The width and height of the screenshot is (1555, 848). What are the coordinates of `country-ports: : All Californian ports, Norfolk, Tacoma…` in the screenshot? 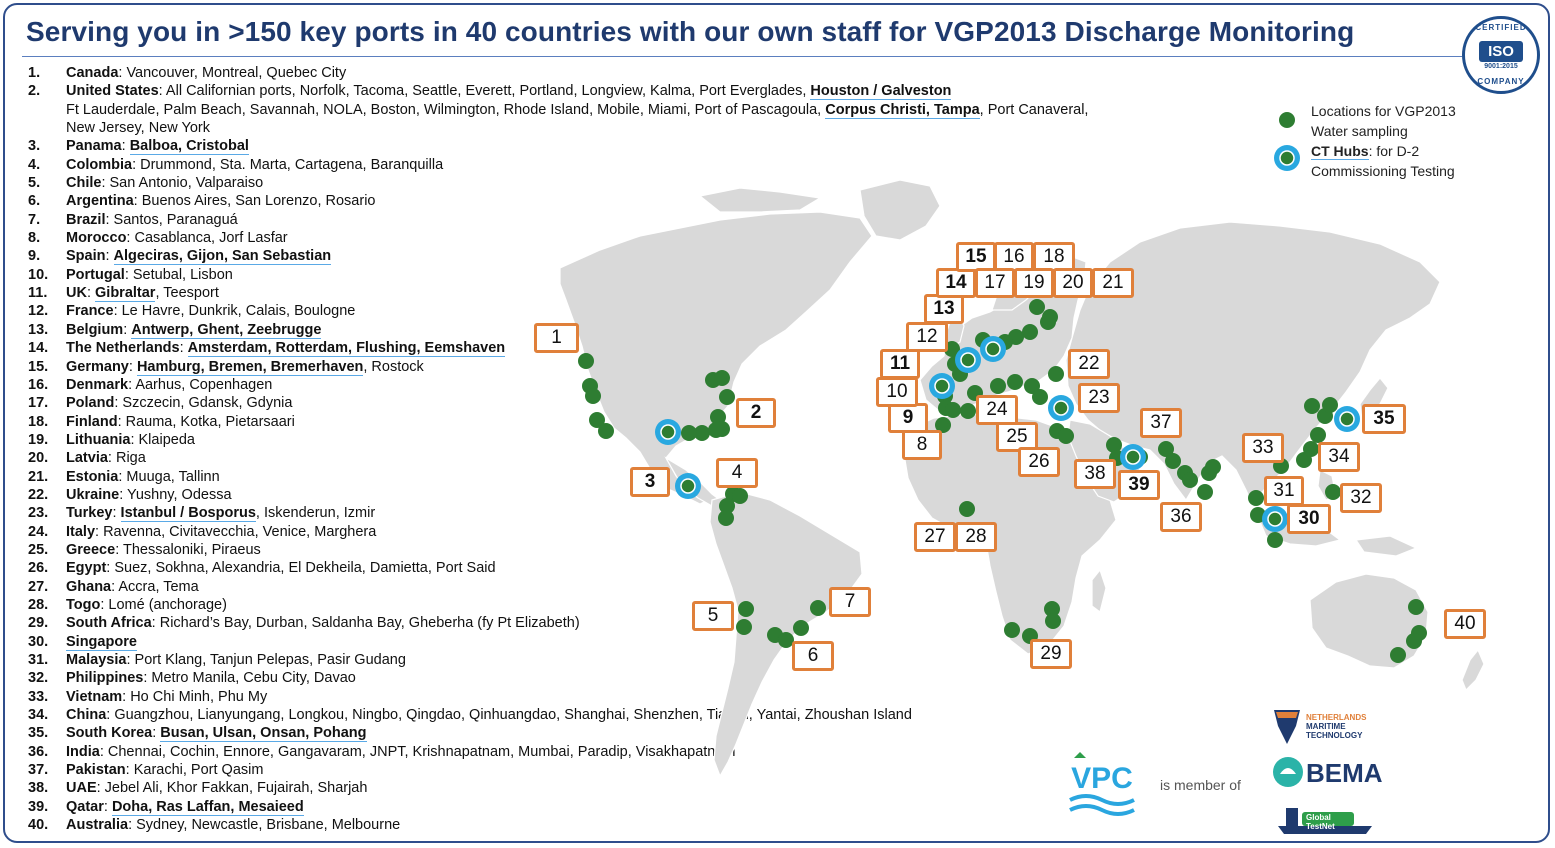 It's located at (484, 91).